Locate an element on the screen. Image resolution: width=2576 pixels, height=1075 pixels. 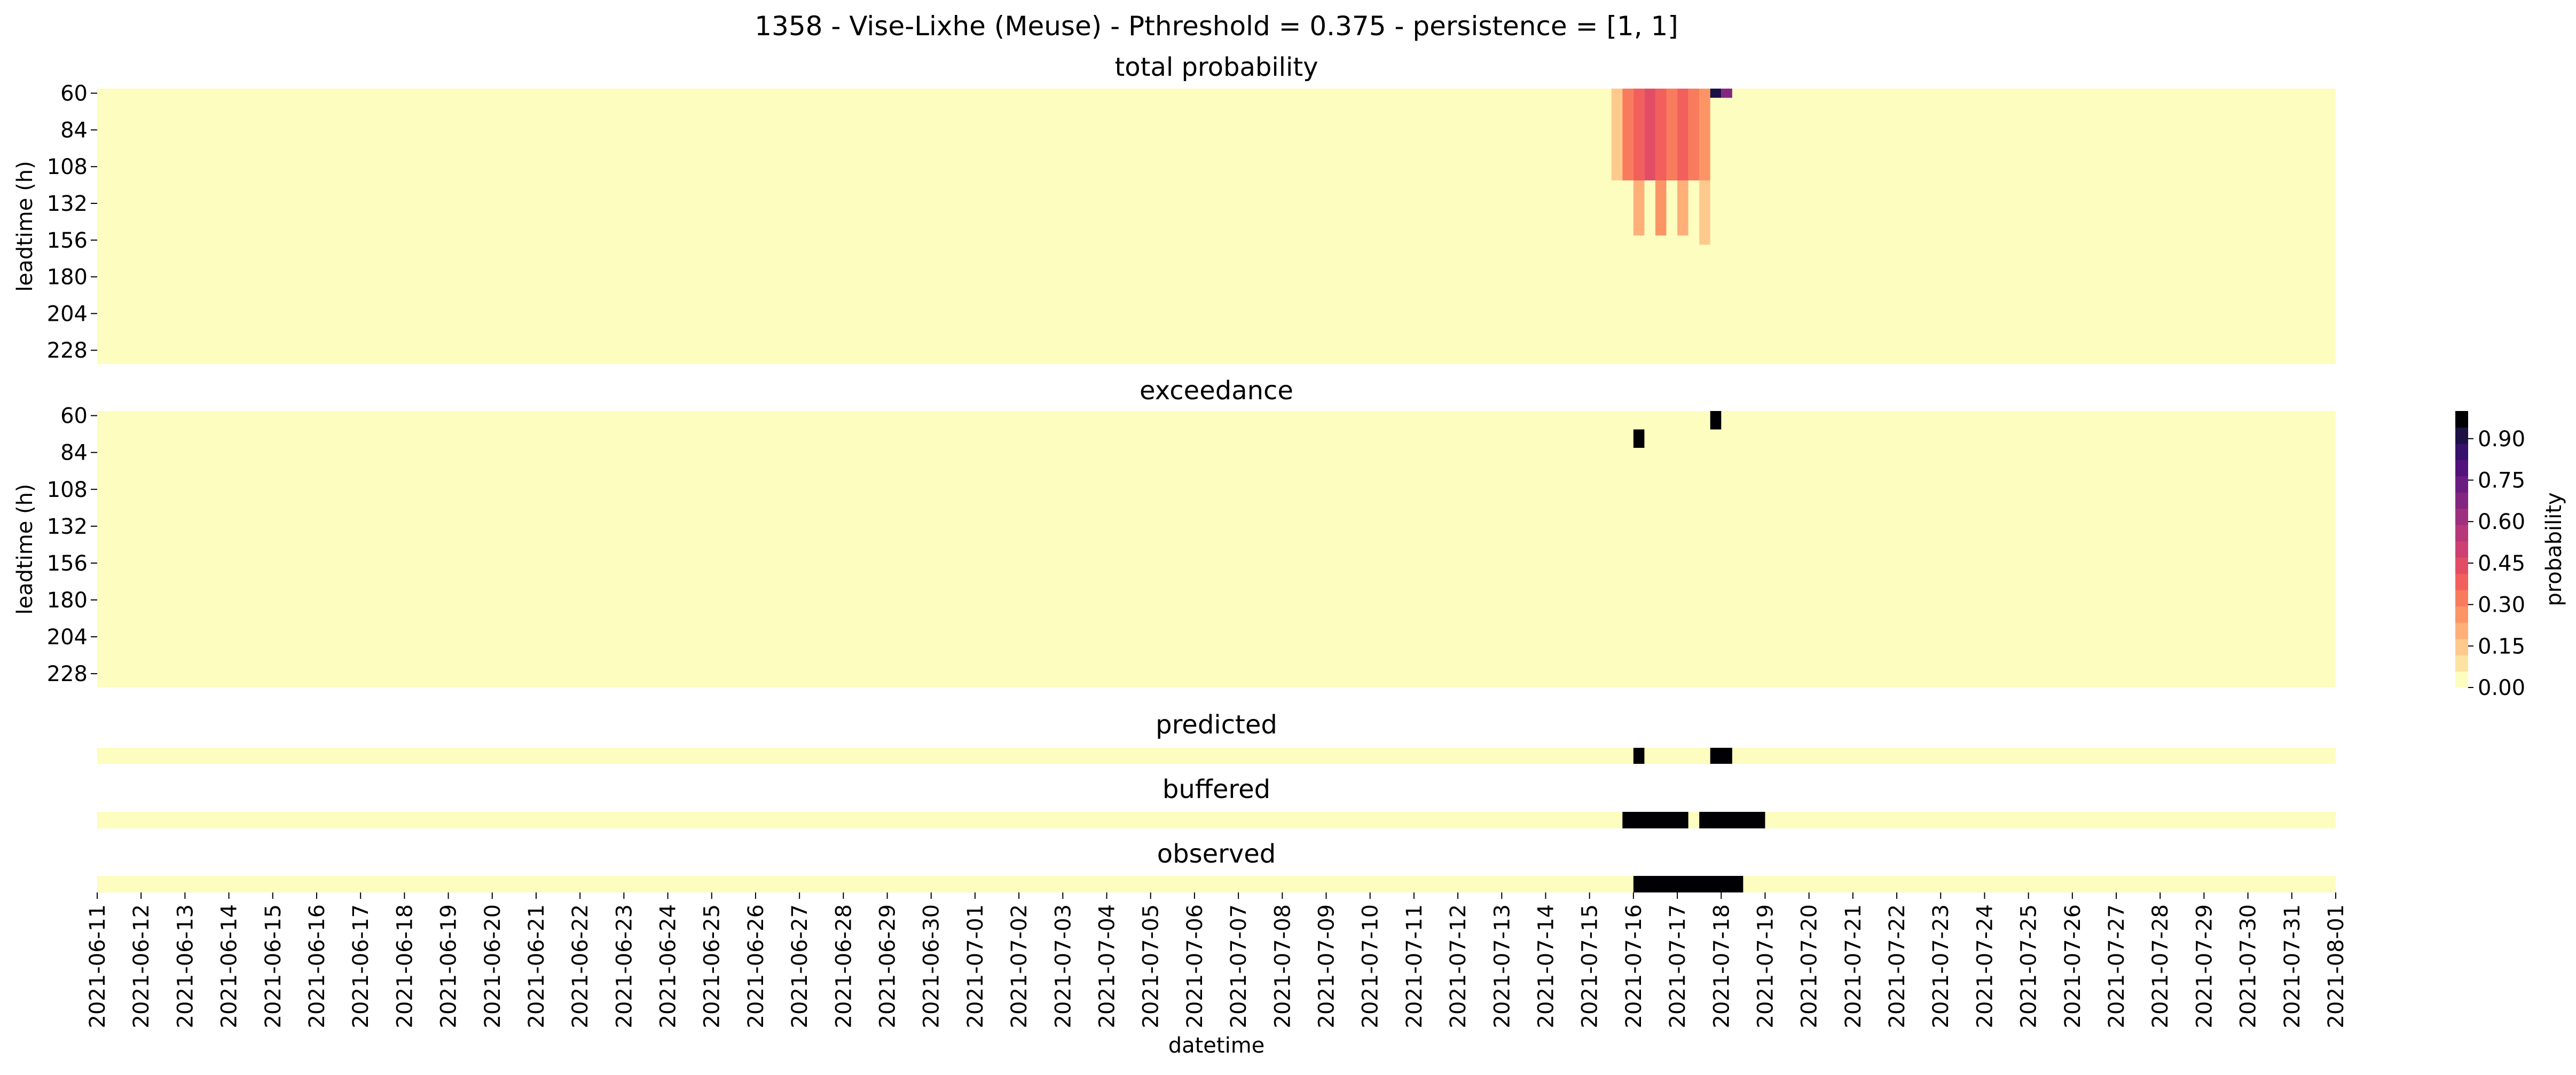
x-tick-label: 2021-06-18 is located at coordinates (404, 966).